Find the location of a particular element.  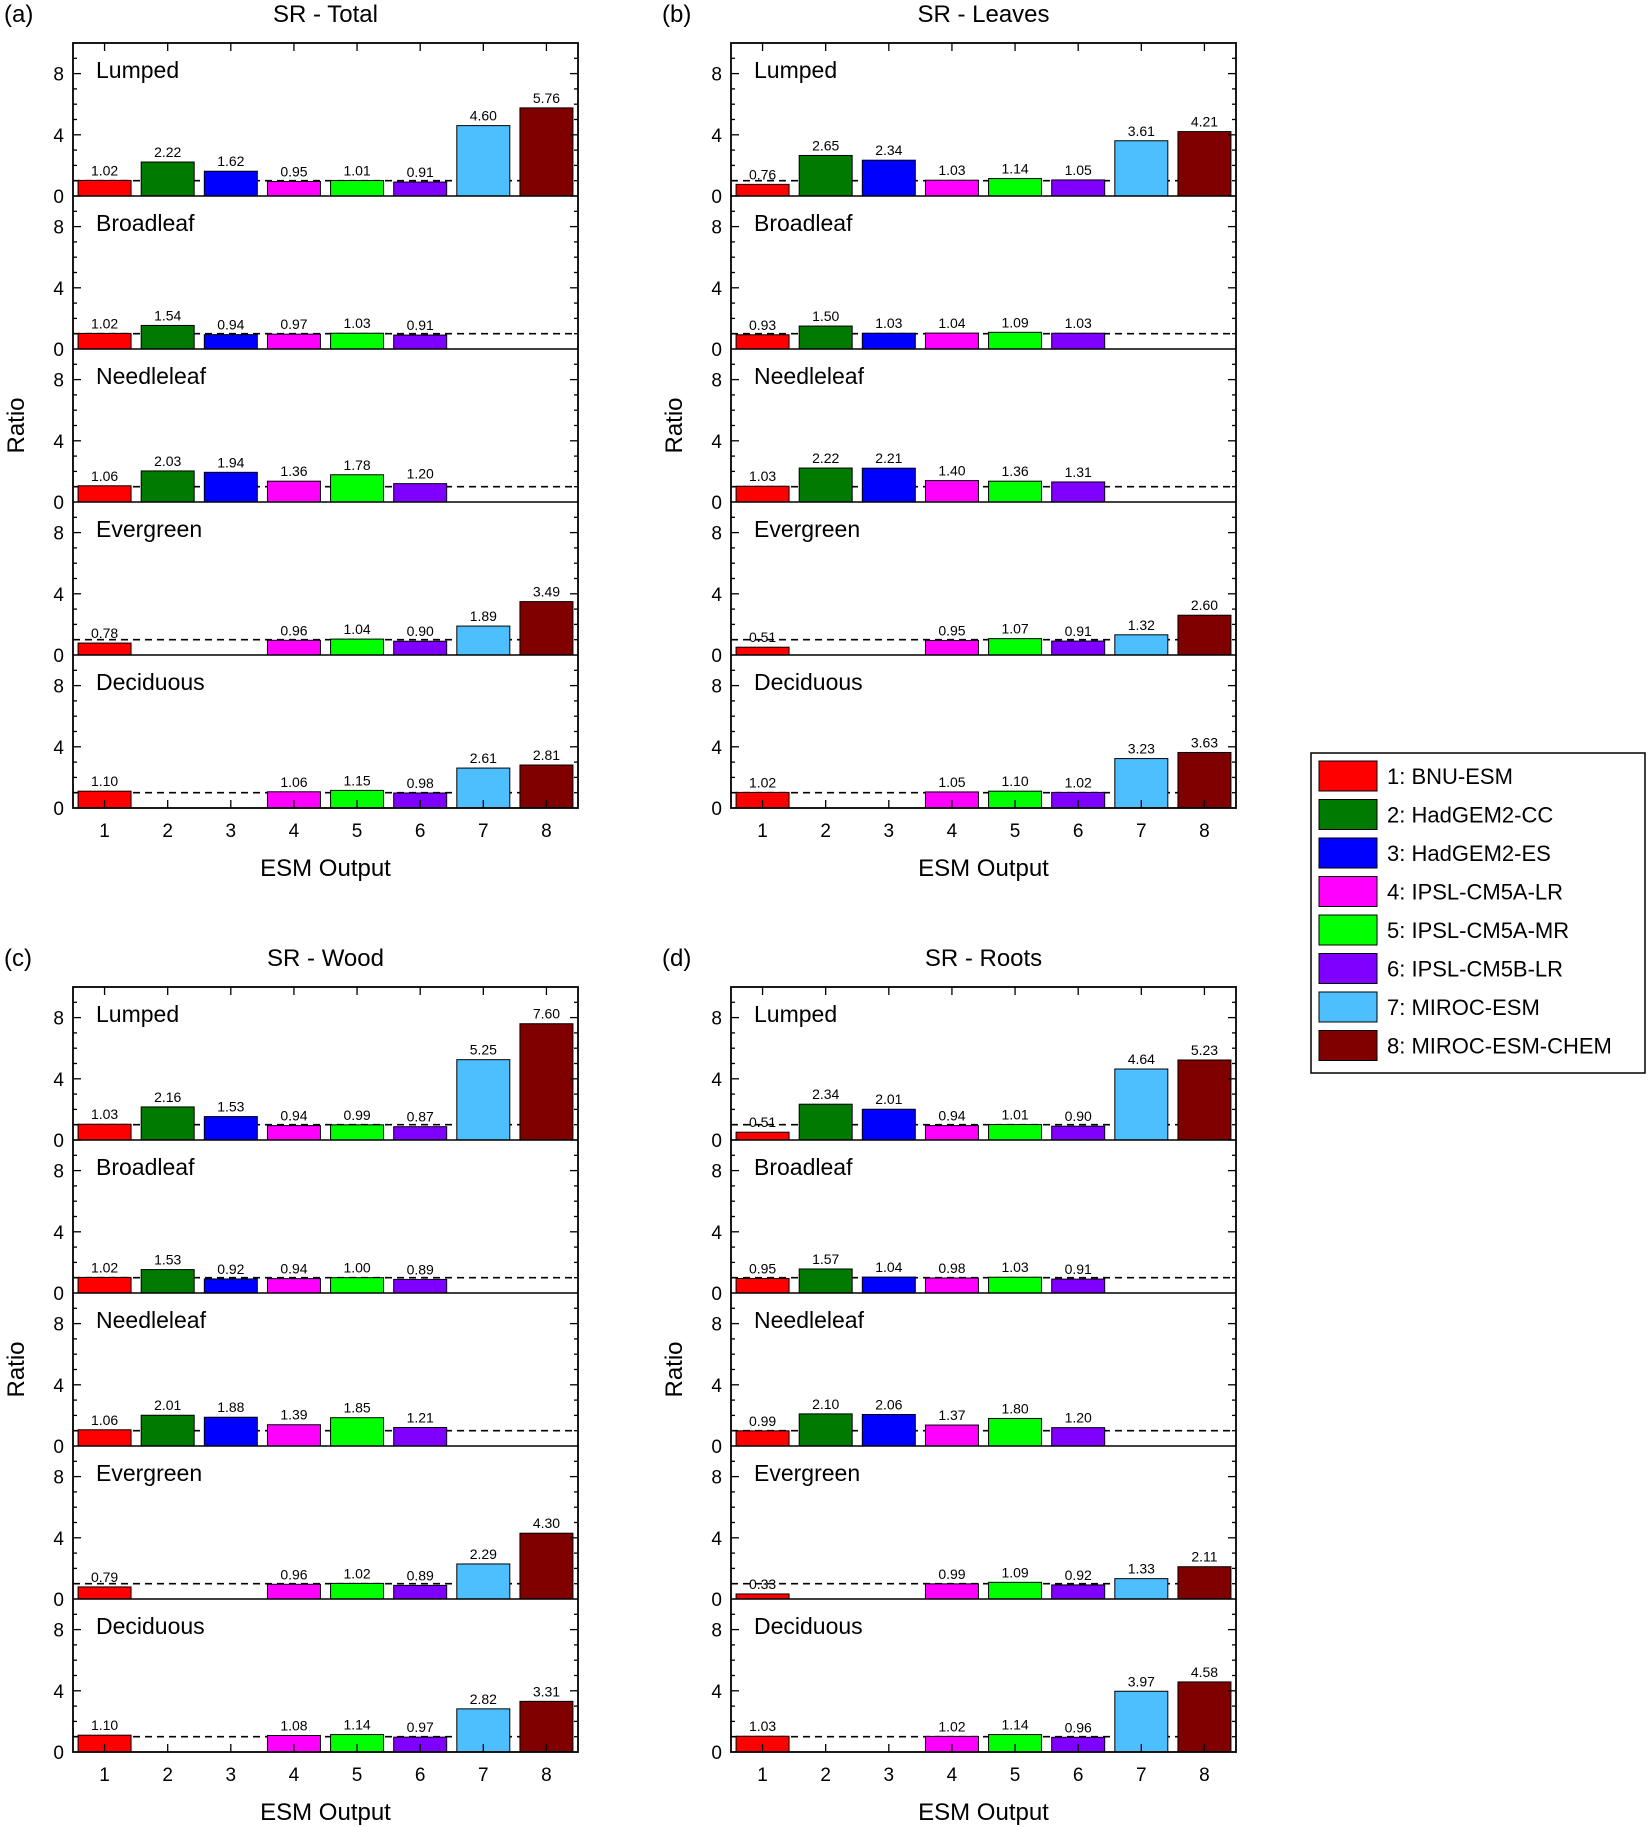

value-label: 2.01 is located at coordinates (888, 1099).